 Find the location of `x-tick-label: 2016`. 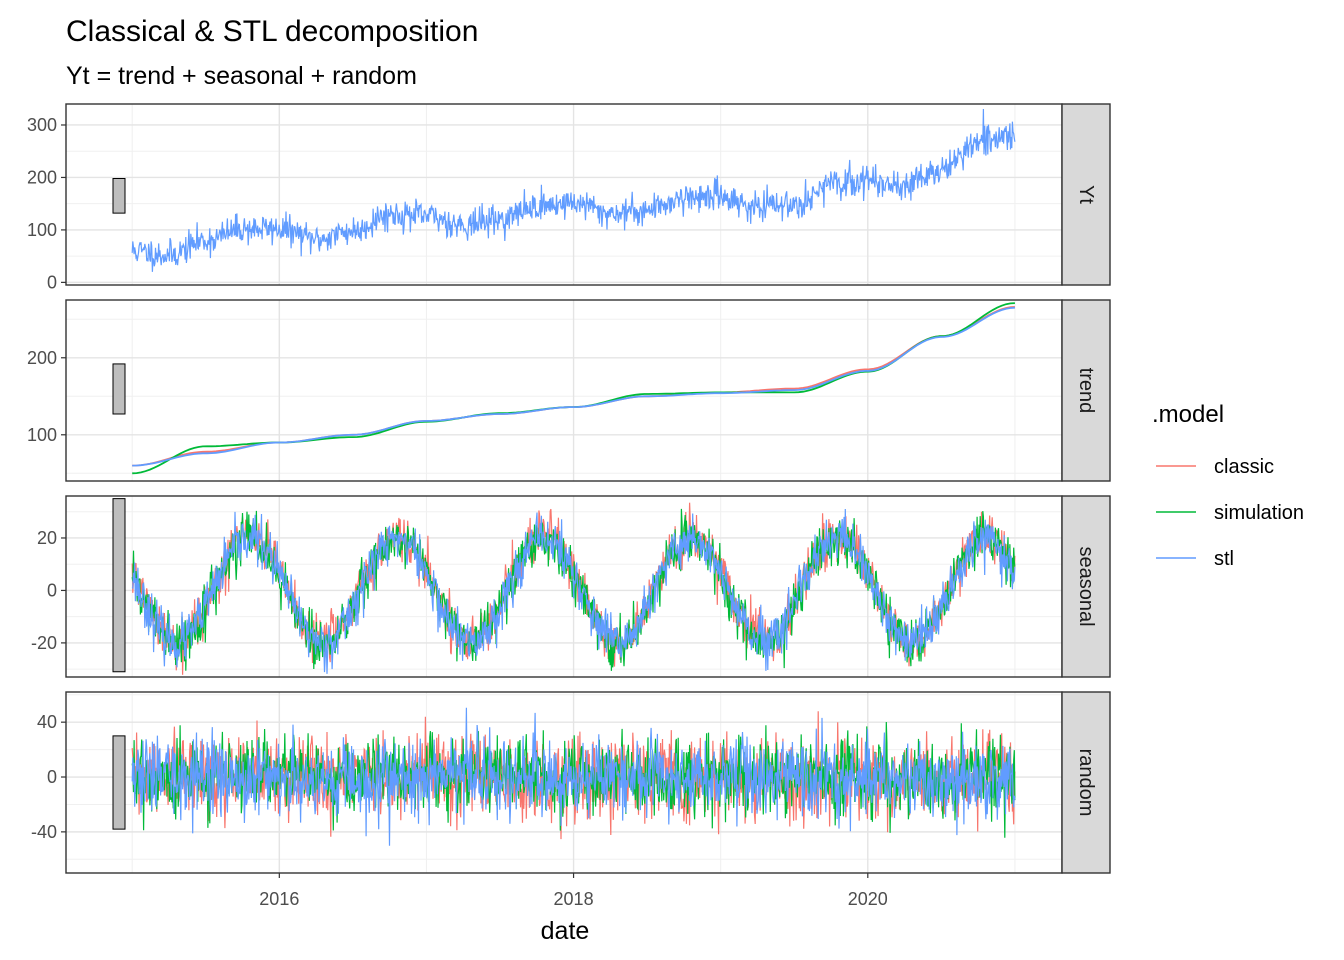

x-tick-label: 2016 is located at coordinates (279, 899).